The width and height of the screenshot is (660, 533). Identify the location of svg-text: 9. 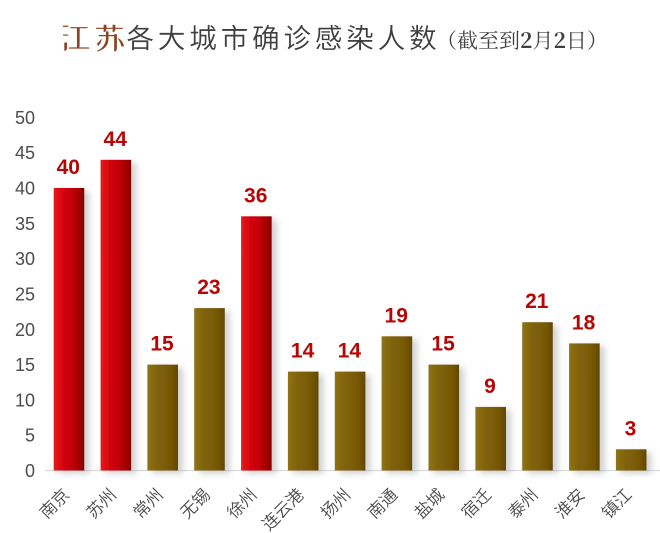
(490, 386).